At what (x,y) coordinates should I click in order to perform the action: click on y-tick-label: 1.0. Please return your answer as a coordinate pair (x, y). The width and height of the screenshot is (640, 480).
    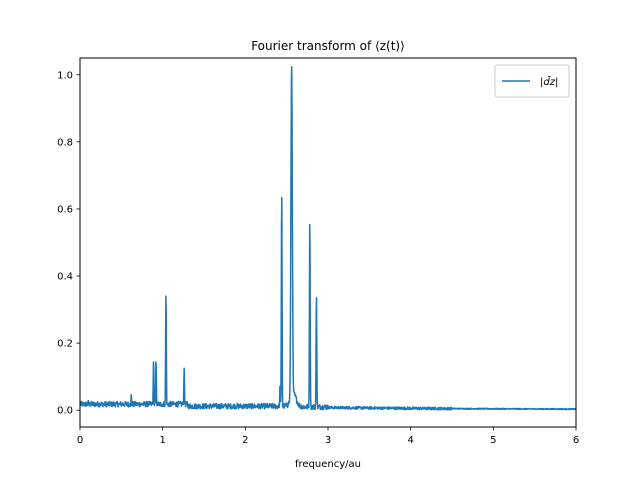
    Looking at the image, I should click on (65, 75).